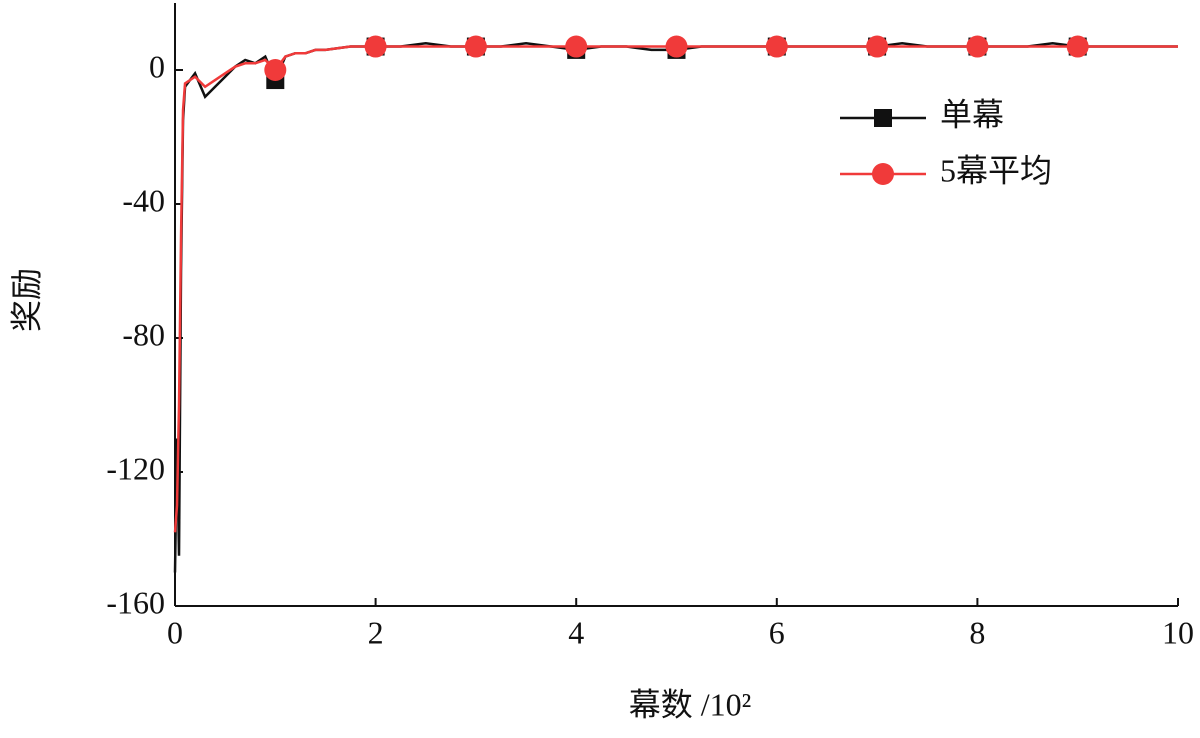 The image size is (1200, 738). I want to click on y-tick-label: -40, so click(143, 200).